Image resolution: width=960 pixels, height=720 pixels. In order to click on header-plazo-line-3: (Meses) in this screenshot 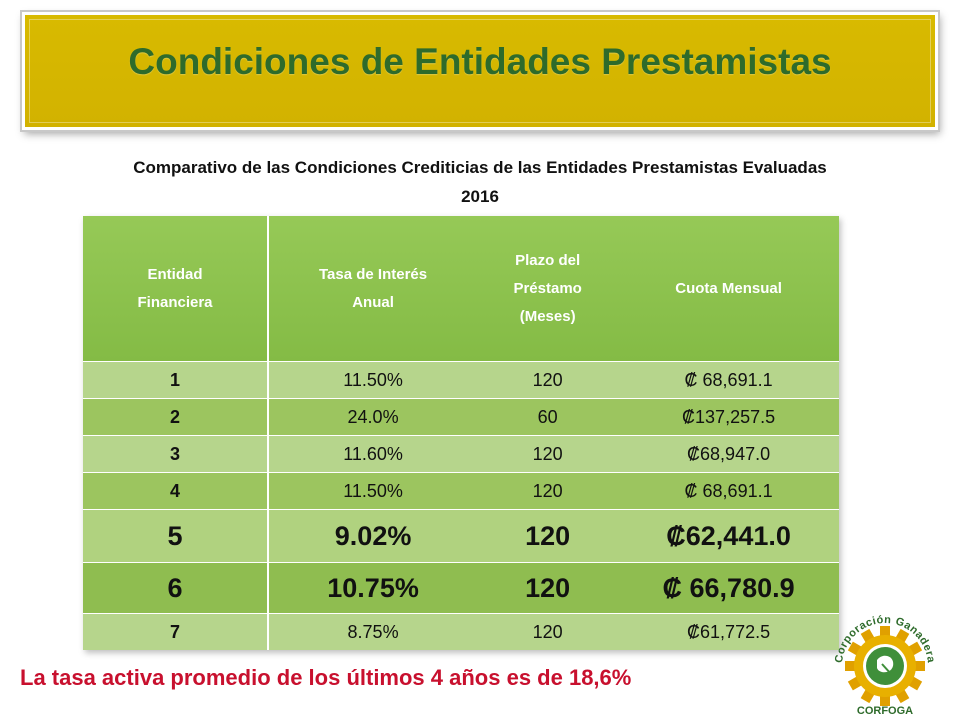, I will do `click(547, 316)`.